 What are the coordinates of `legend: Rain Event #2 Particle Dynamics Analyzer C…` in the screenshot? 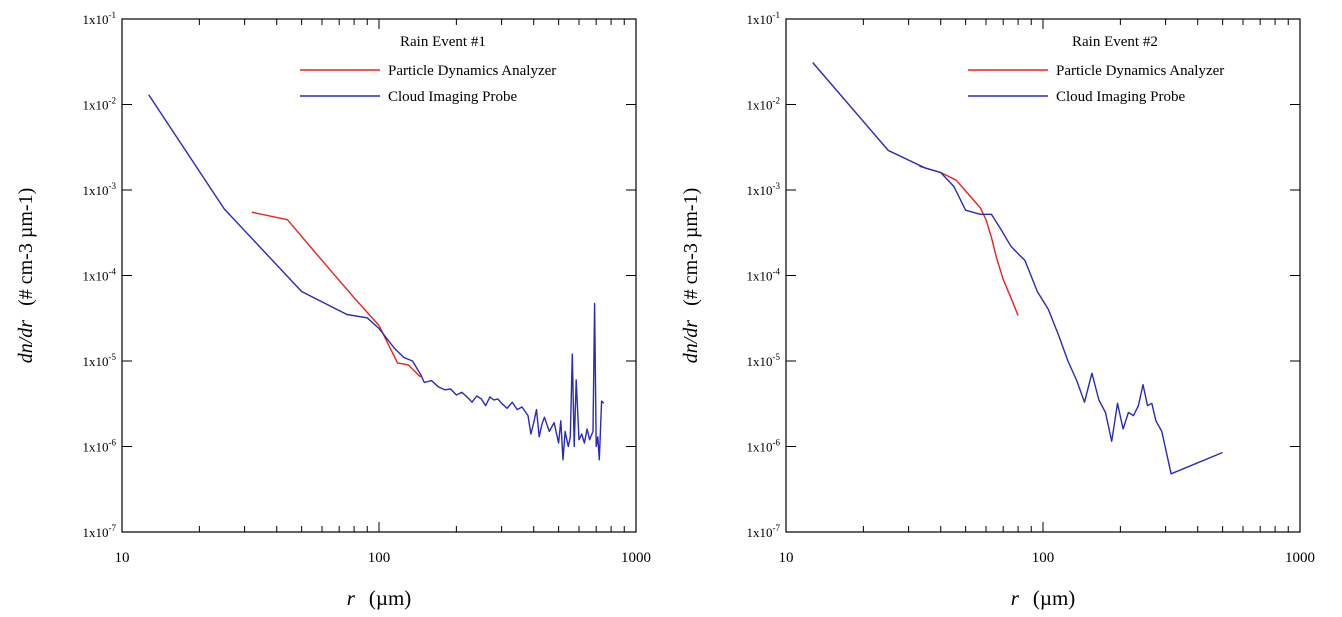 It's located at (1096, 69).